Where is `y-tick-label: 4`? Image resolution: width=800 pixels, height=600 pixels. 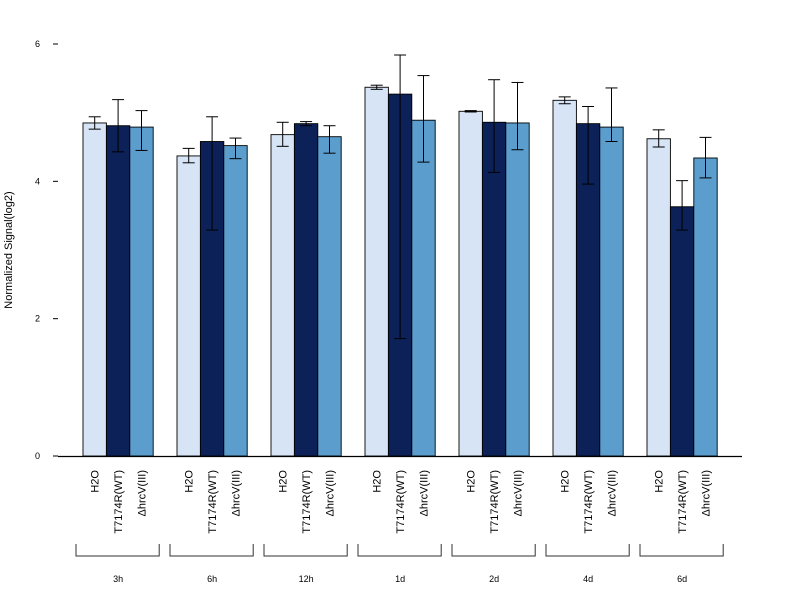 y-tick-label: 4 is located at coordinates (37, 181).